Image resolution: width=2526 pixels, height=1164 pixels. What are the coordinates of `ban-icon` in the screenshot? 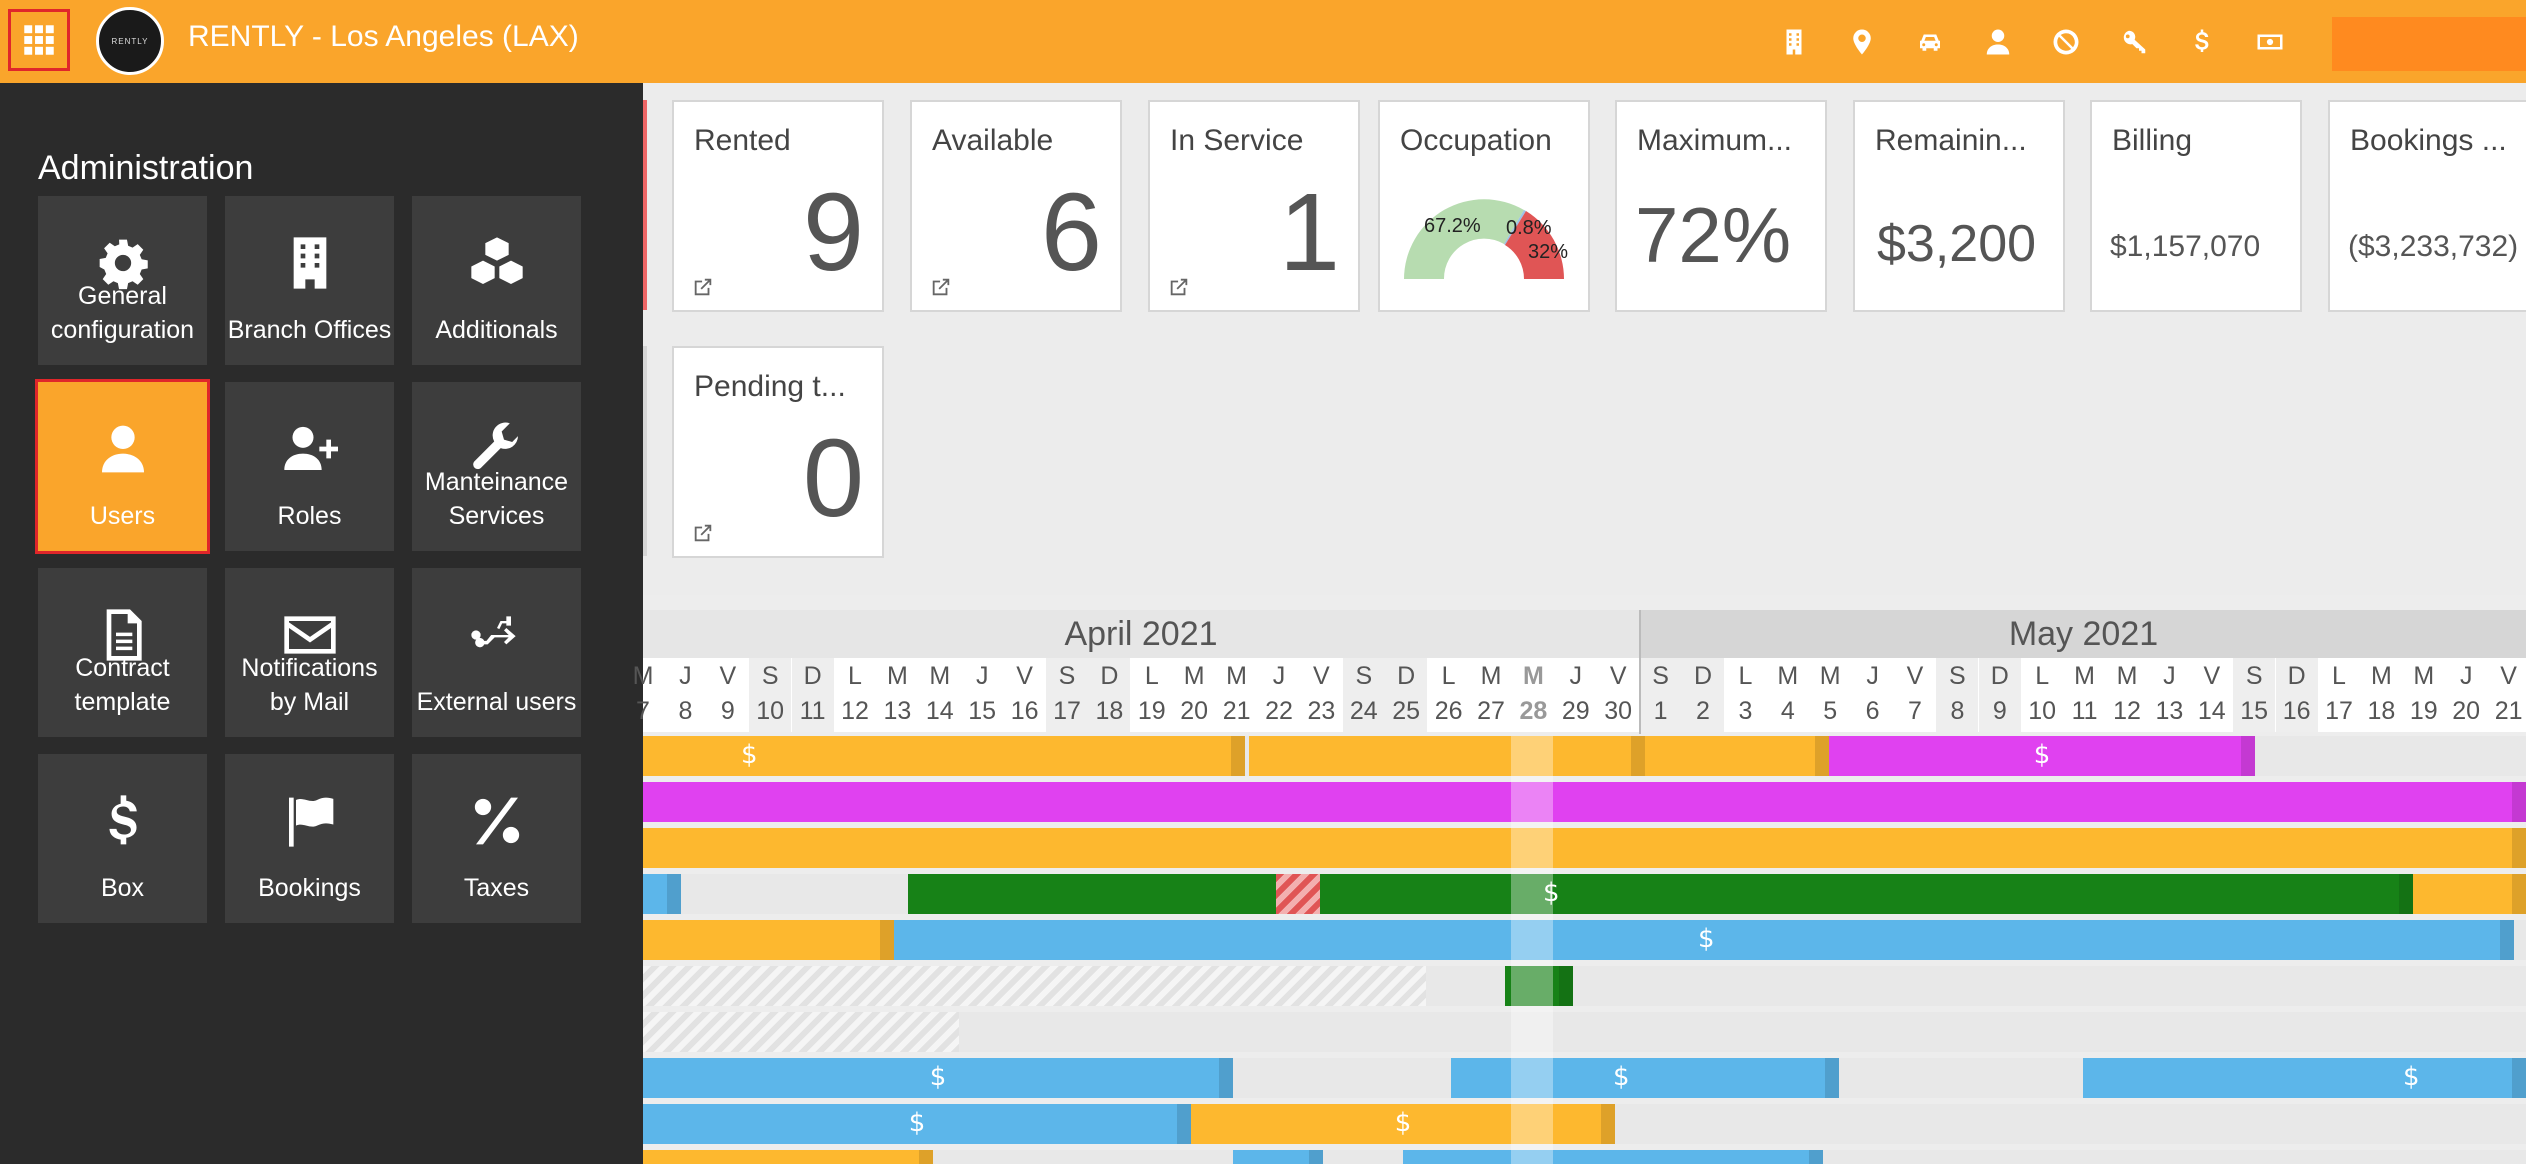 It's located at (2066, 42).